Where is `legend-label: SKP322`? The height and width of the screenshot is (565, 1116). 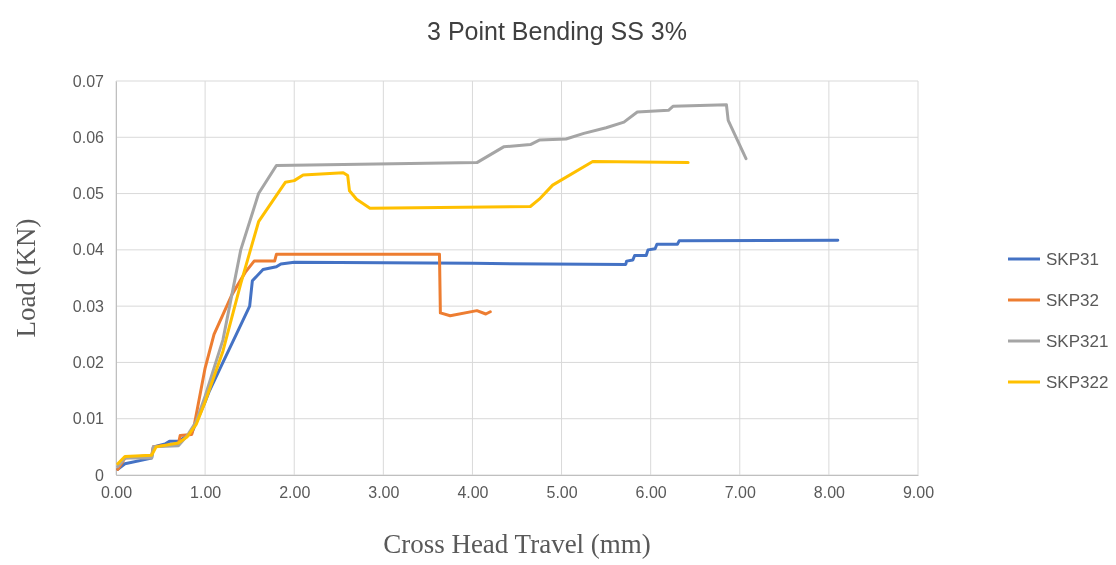 legend-label: SKP322 is located at coordinates (1077, 382).